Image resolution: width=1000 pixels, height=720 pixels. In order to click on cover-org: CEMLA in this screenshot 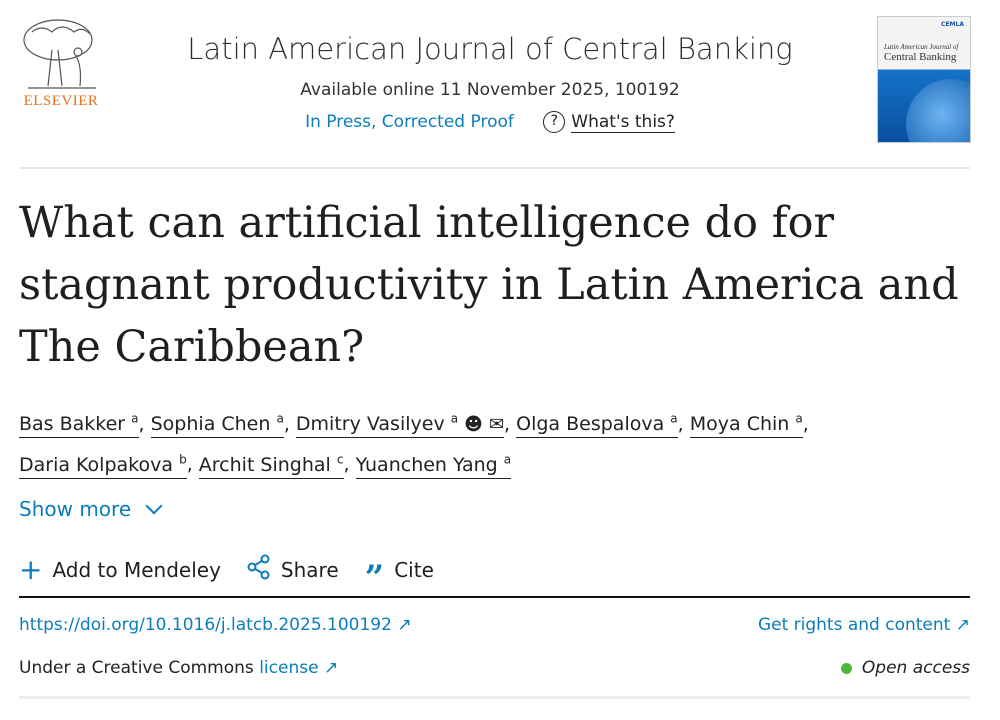, I will do `click(952, 24)`.